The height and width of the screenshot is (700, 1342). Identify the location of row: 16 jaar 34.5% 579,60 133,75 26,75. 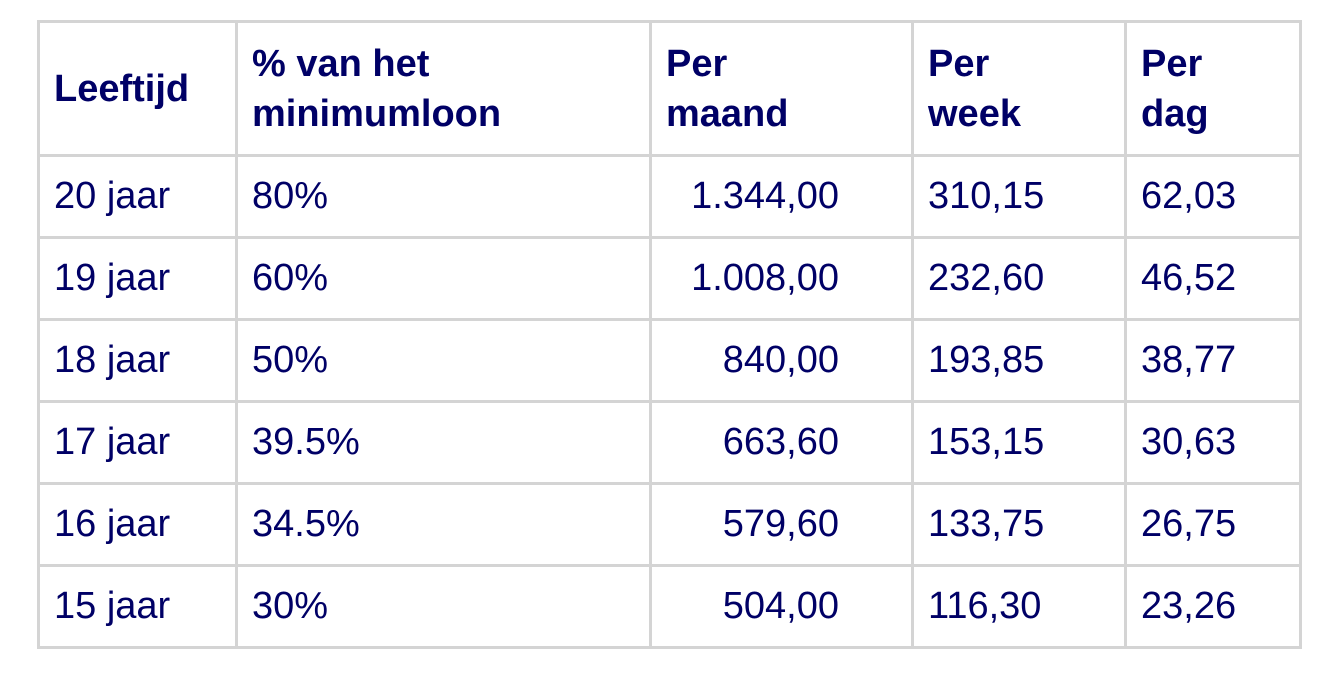
(669, 524).